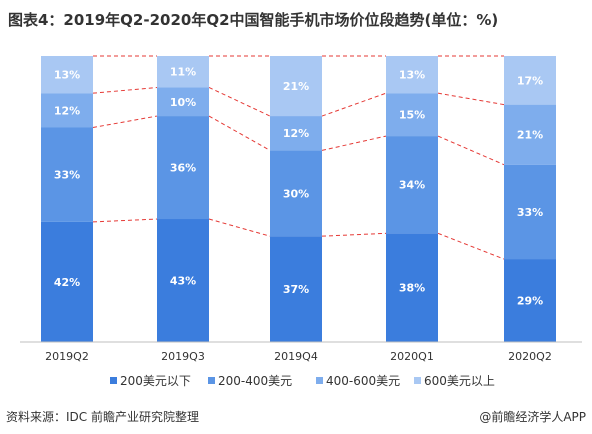  I want to click on brand-note: @前瞻经济学人APP, so click(532, 417).